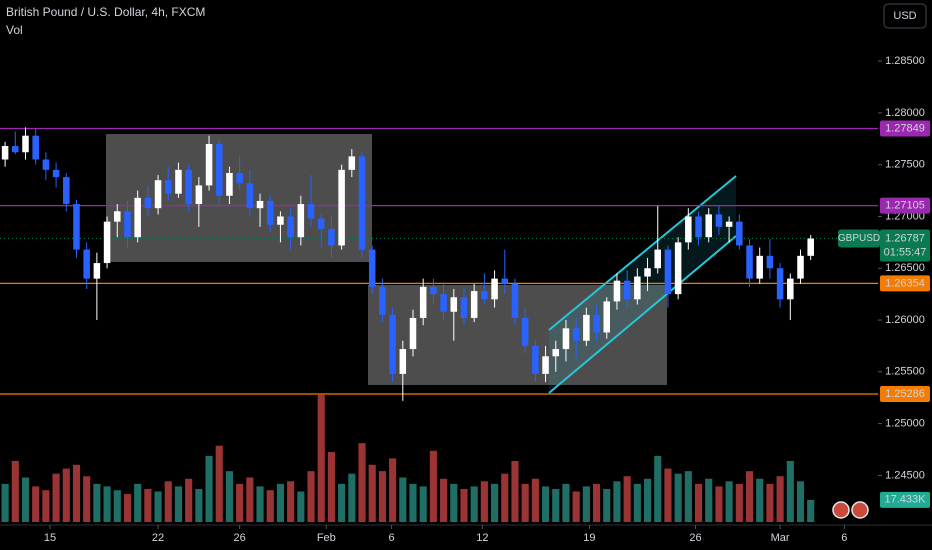 The height and width of the screenshot is (550, 932). What do you see at coordinates (50, 538) in the screenshot?
I see `x-tick-label: 15` at bounding box center [50, 538].